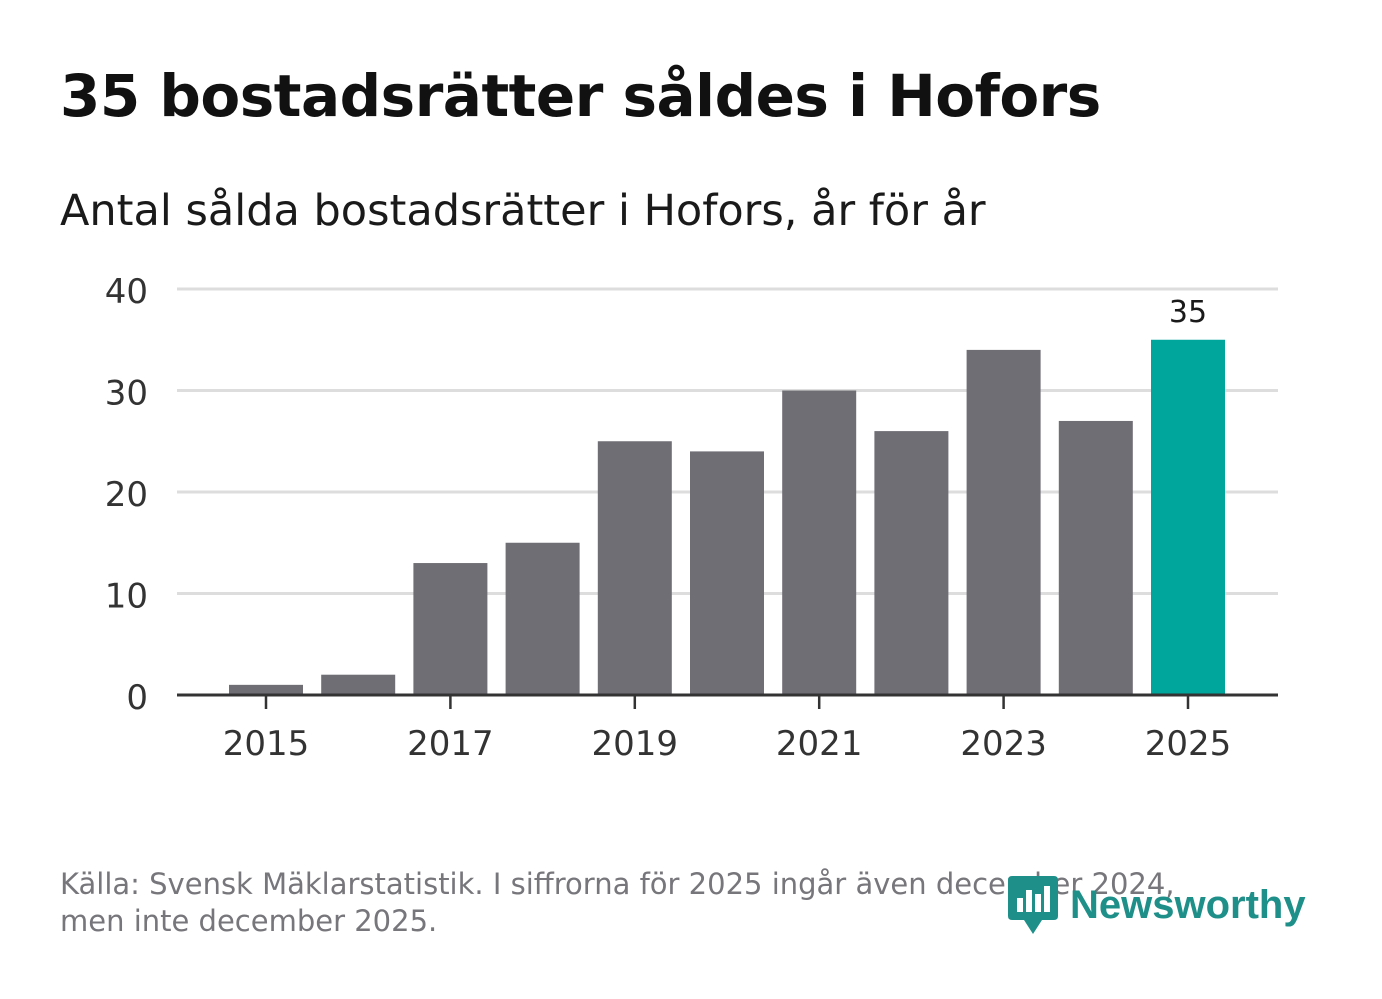  Describe the element at coordinates (1003, 522) in the screenshot. I see `bar-2023` at that location.